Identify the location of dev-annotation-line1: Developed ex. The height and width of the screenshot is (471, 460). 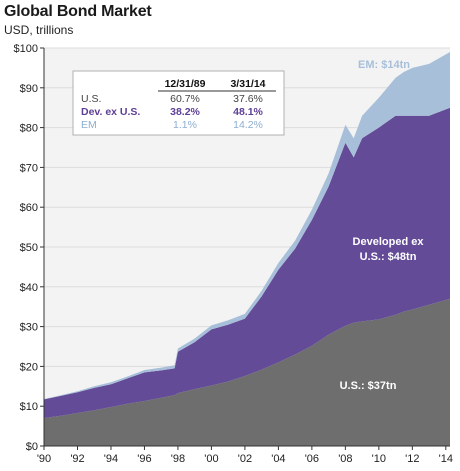
(389, 242).